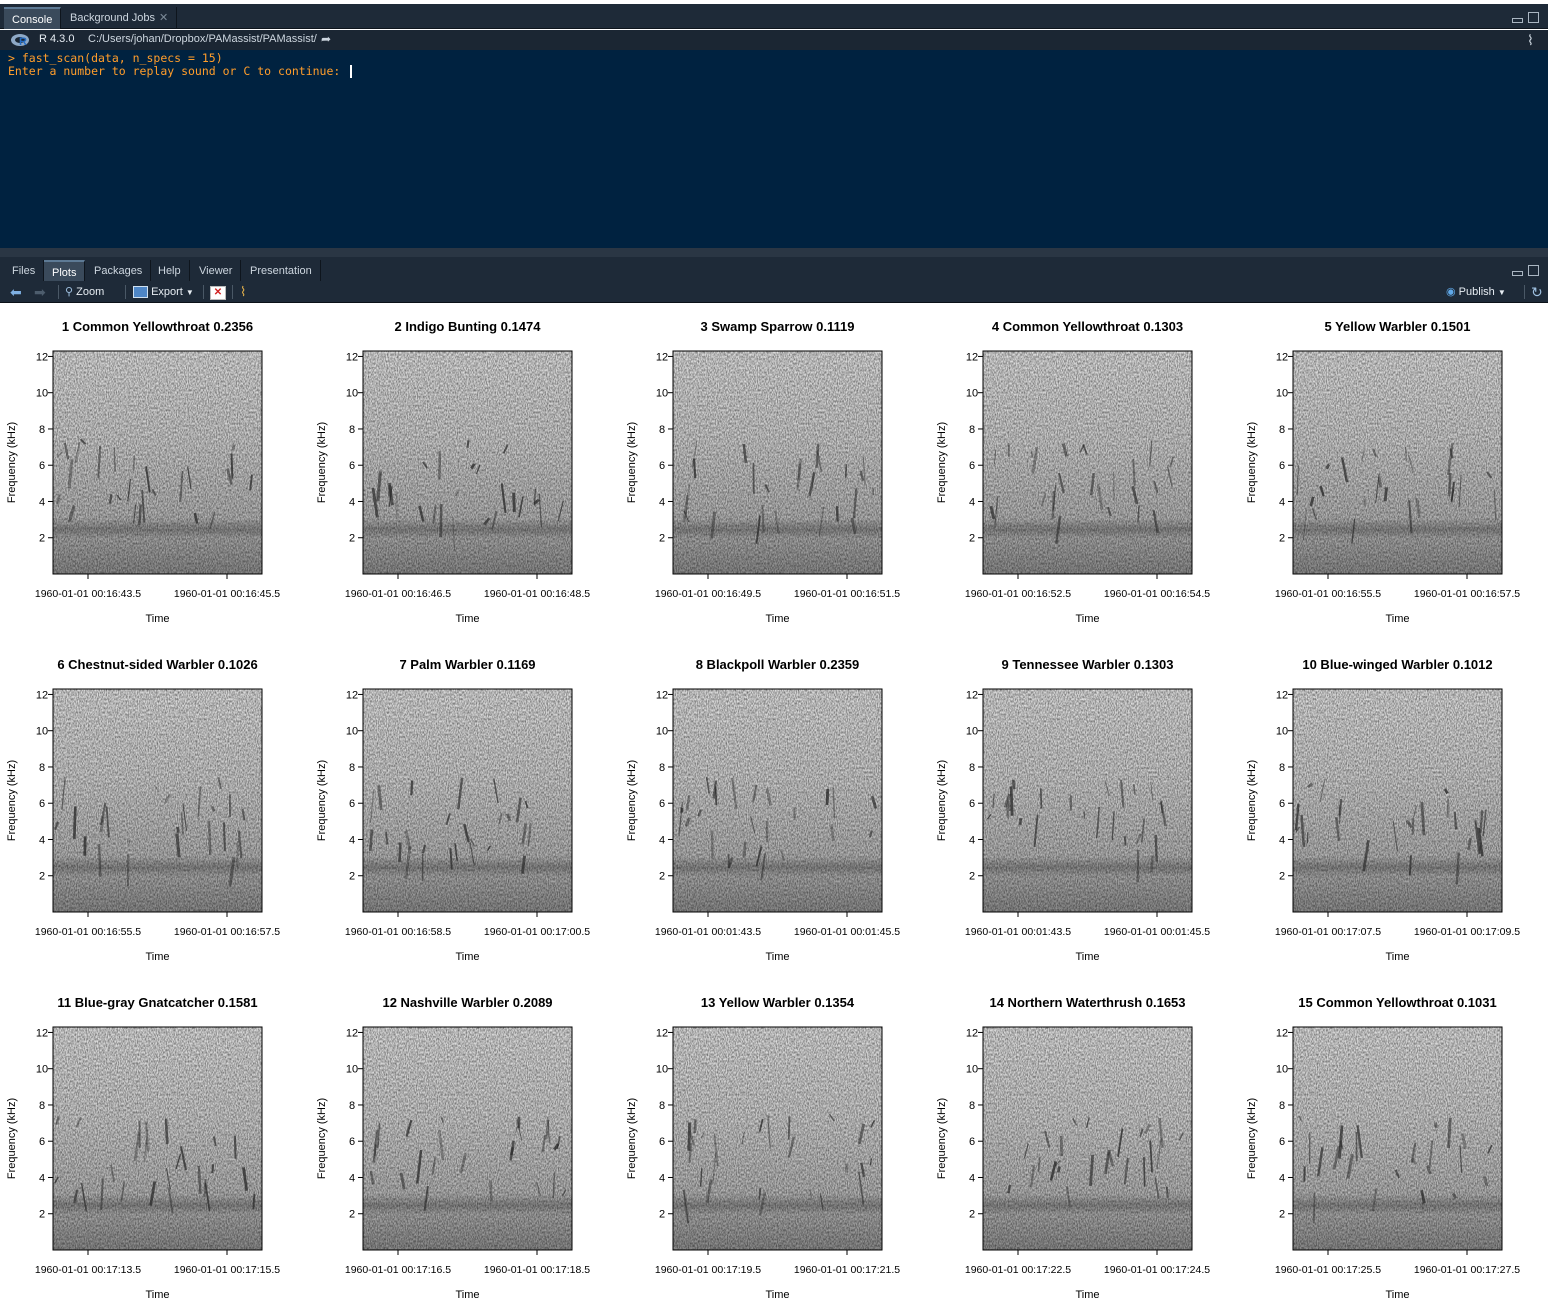  What do you see at coordinates (33, 18) in the screenshot?
I see `tab-console: Console` at bounding box center [33, 18].